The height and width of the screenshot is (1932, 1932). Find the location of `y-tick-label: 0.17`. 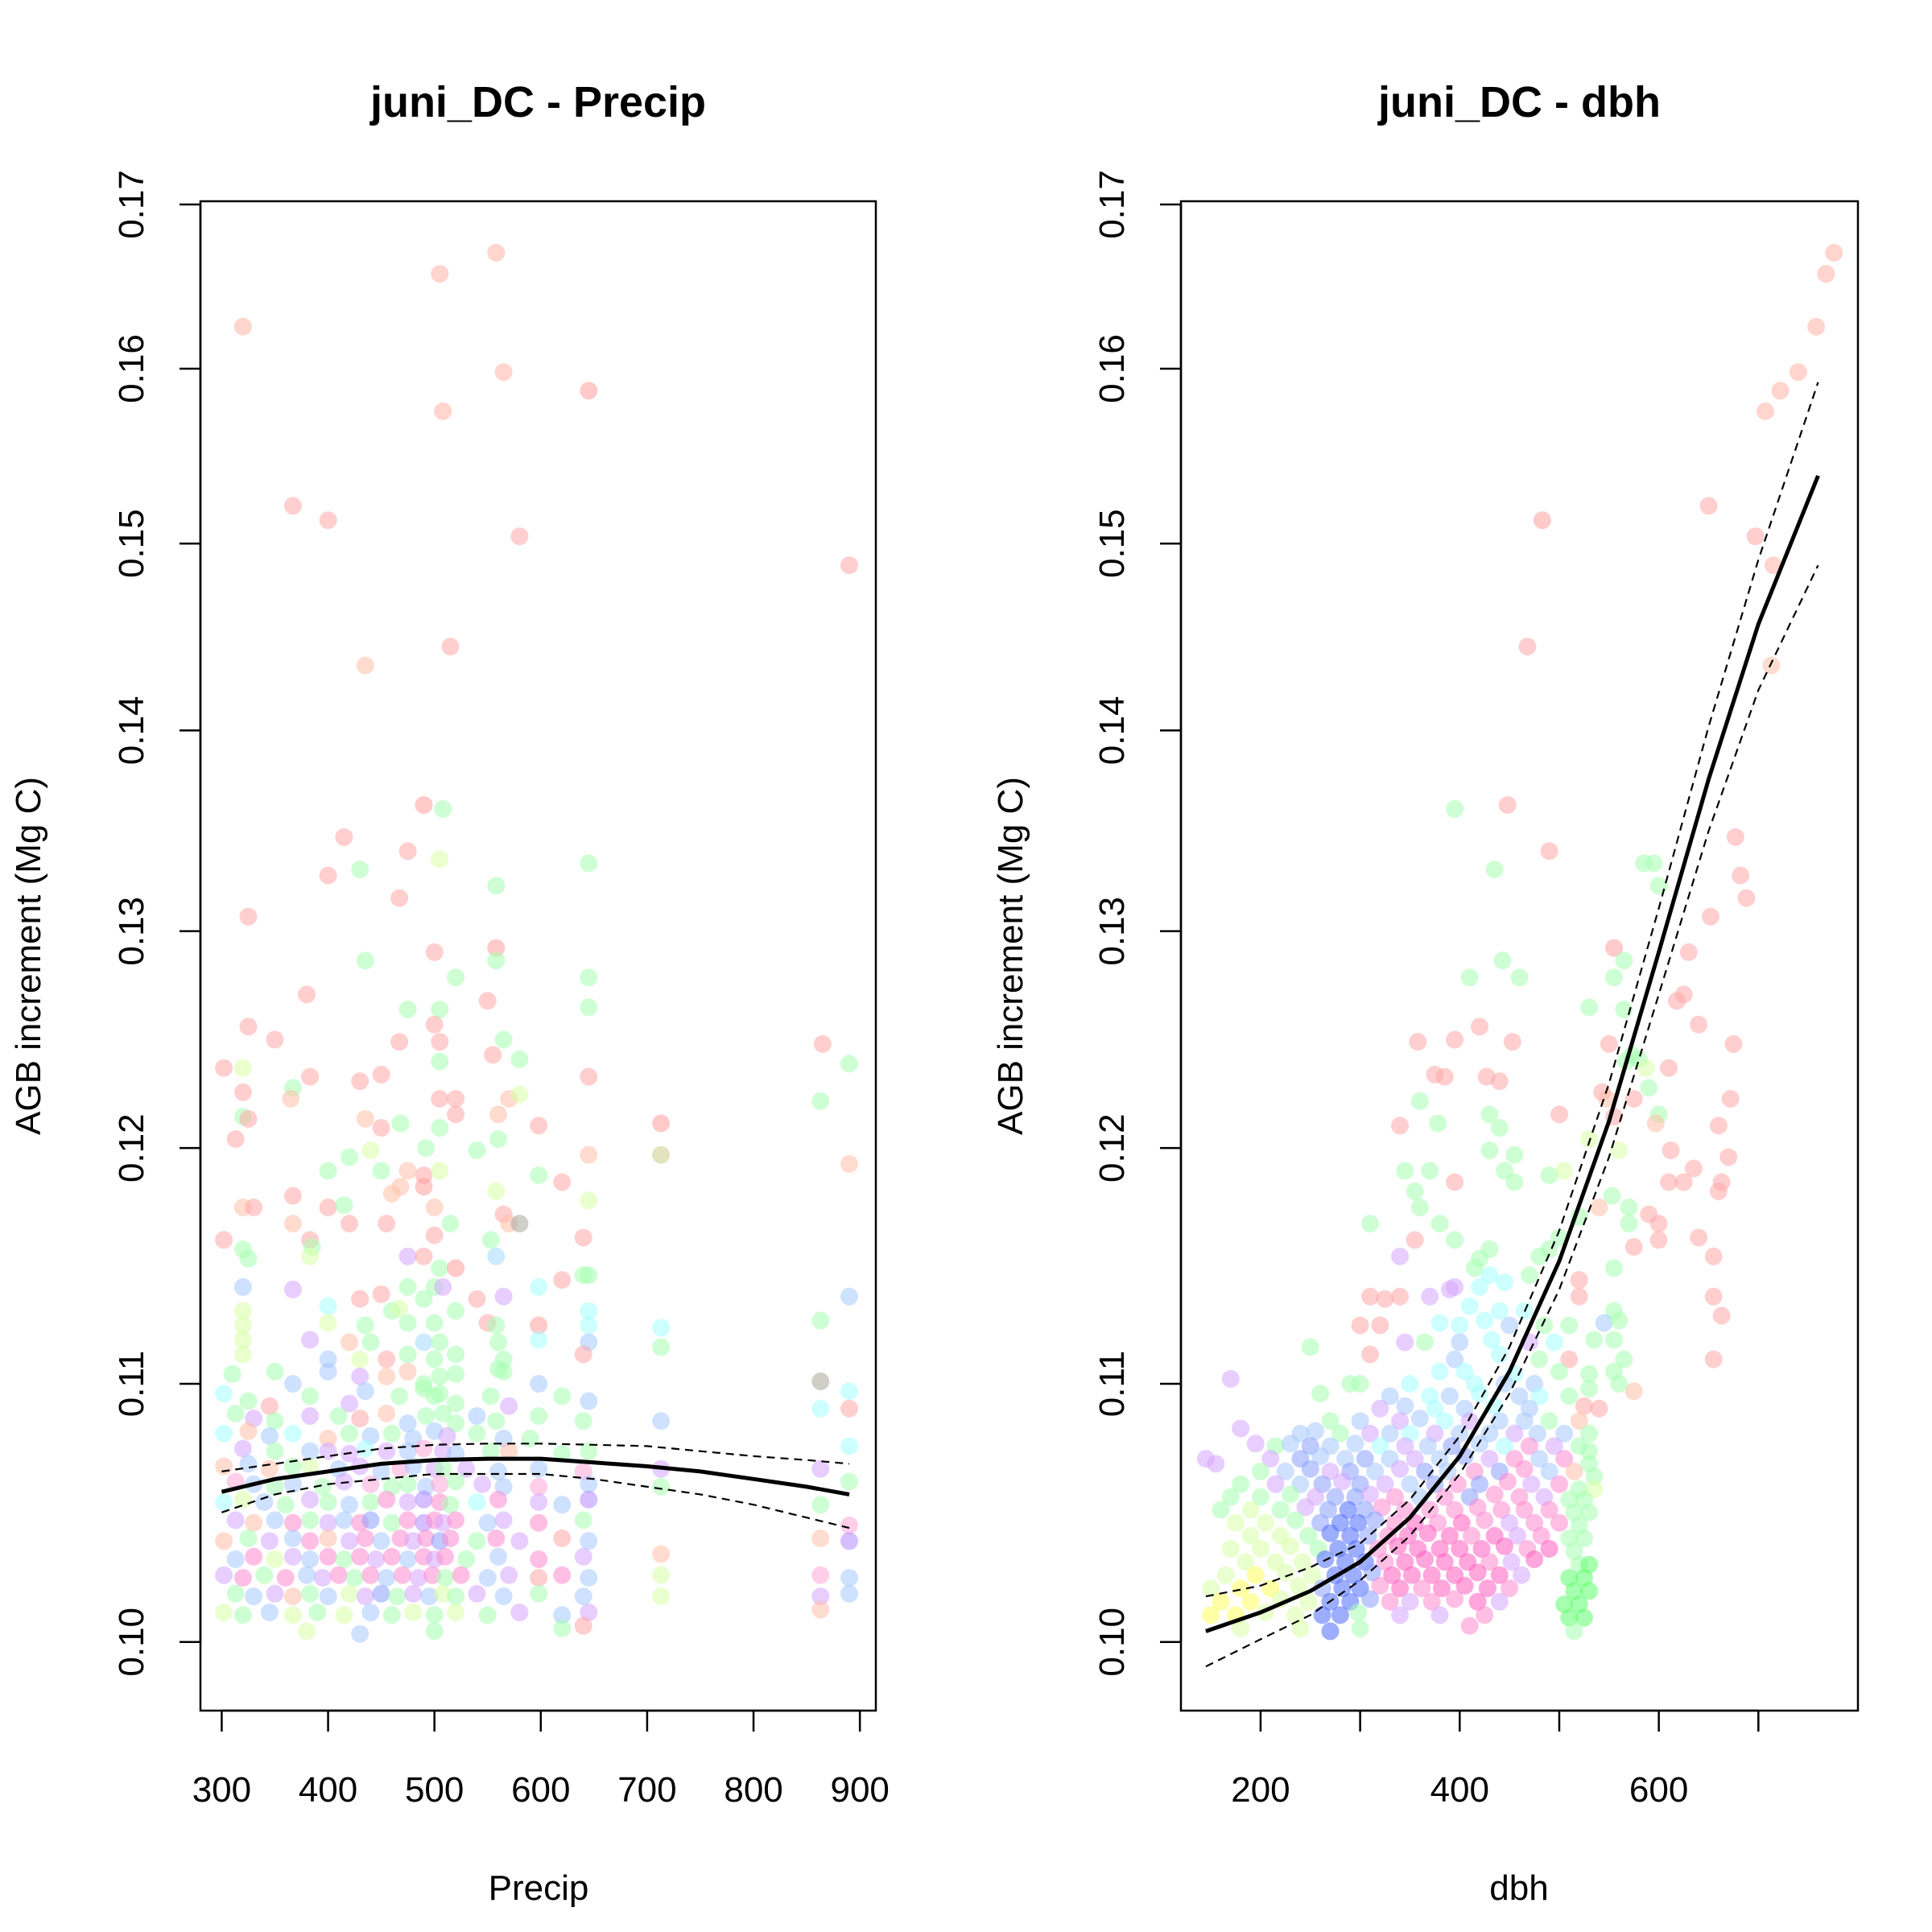

y-tick-label: 0.17 is located at coordinates (1112, 204).